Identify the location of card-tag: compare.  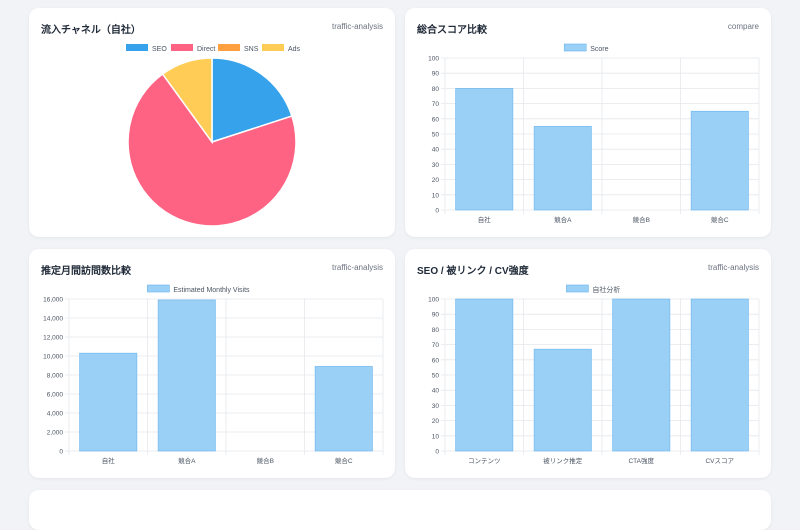
(743, 26).